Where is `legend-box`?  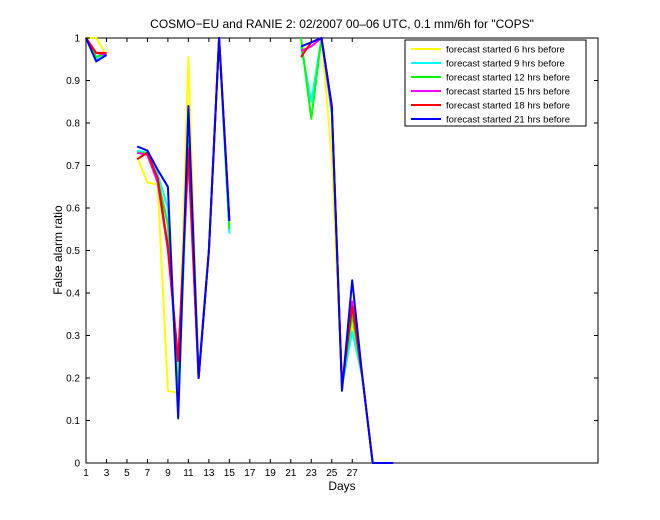
legend-box is located at coordinates (495, 83).